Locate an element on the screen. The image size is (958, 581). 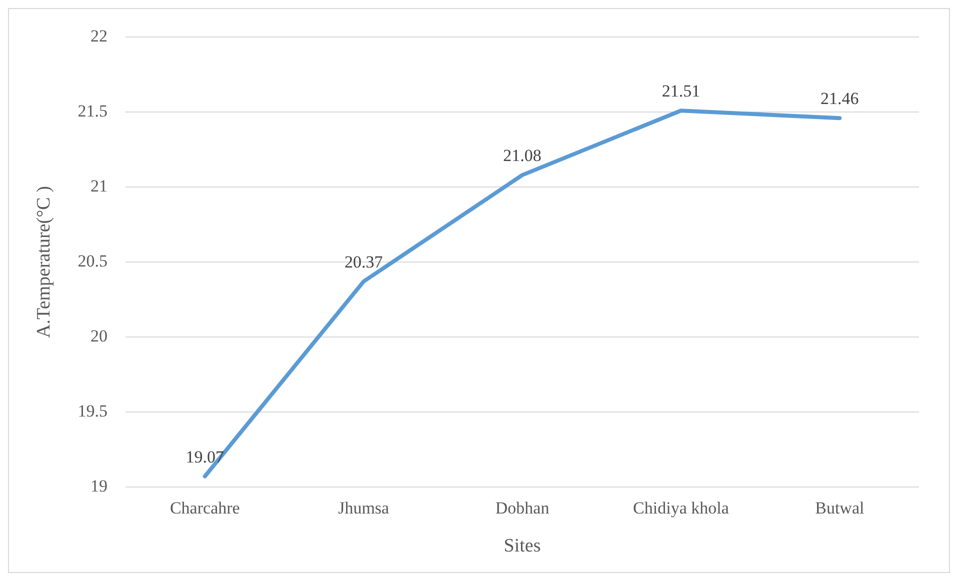
y-tick-label: 19.5 is located at coordinates (93, 410).